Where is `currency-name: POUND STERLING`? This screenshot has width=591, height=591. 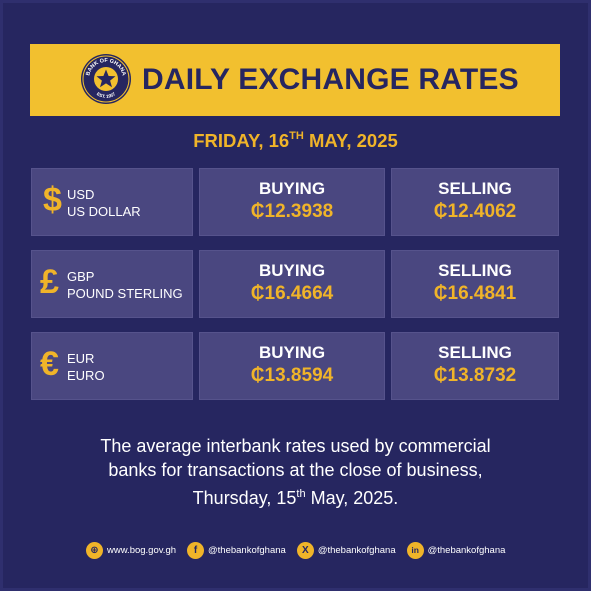 currency-name: POUND STERLING is located at coordinates (125, 293).